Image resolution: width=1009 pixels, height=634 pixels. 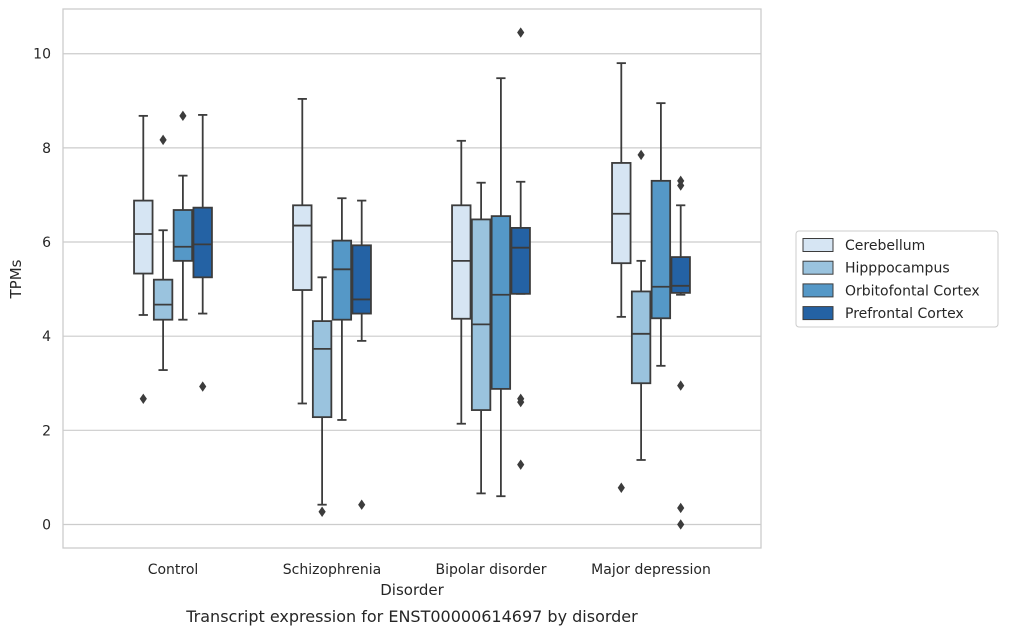 What do you see at coordinates (332, 570) in the screenshot?
I see `x-tick-label: Schizophrenia` at bounding box center [332, 570].